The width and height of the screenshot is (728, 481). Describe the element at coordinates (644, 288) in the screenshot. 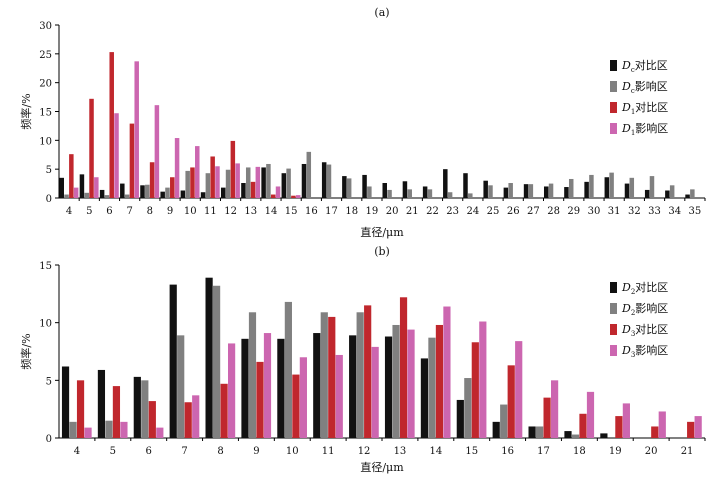

I see `legend-entry: D2对比区` at that location.